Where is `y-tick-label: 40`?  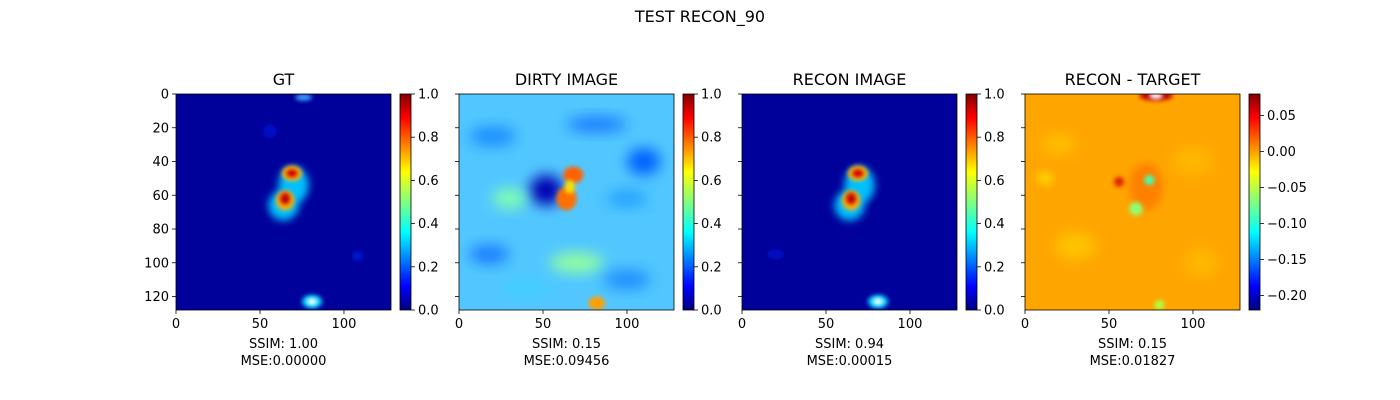 y-tick-label: 40 is located at coordinates (160, 162).